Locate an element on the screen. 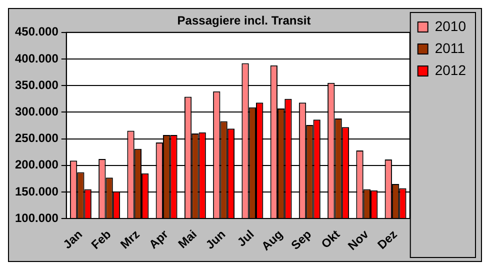  y-tick-label: 150.000 is located at coordinates (36, 191).